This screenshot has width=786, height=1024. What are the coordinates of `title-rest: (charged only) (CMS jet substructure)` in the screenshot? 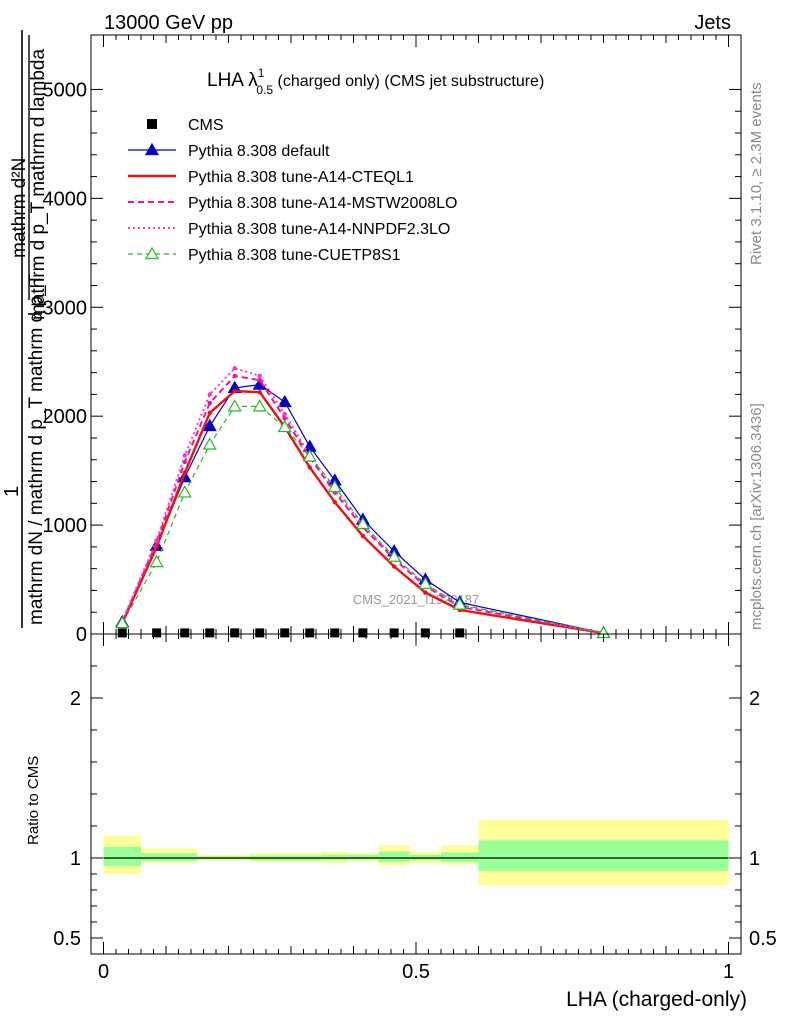 It's located at (408, 81).